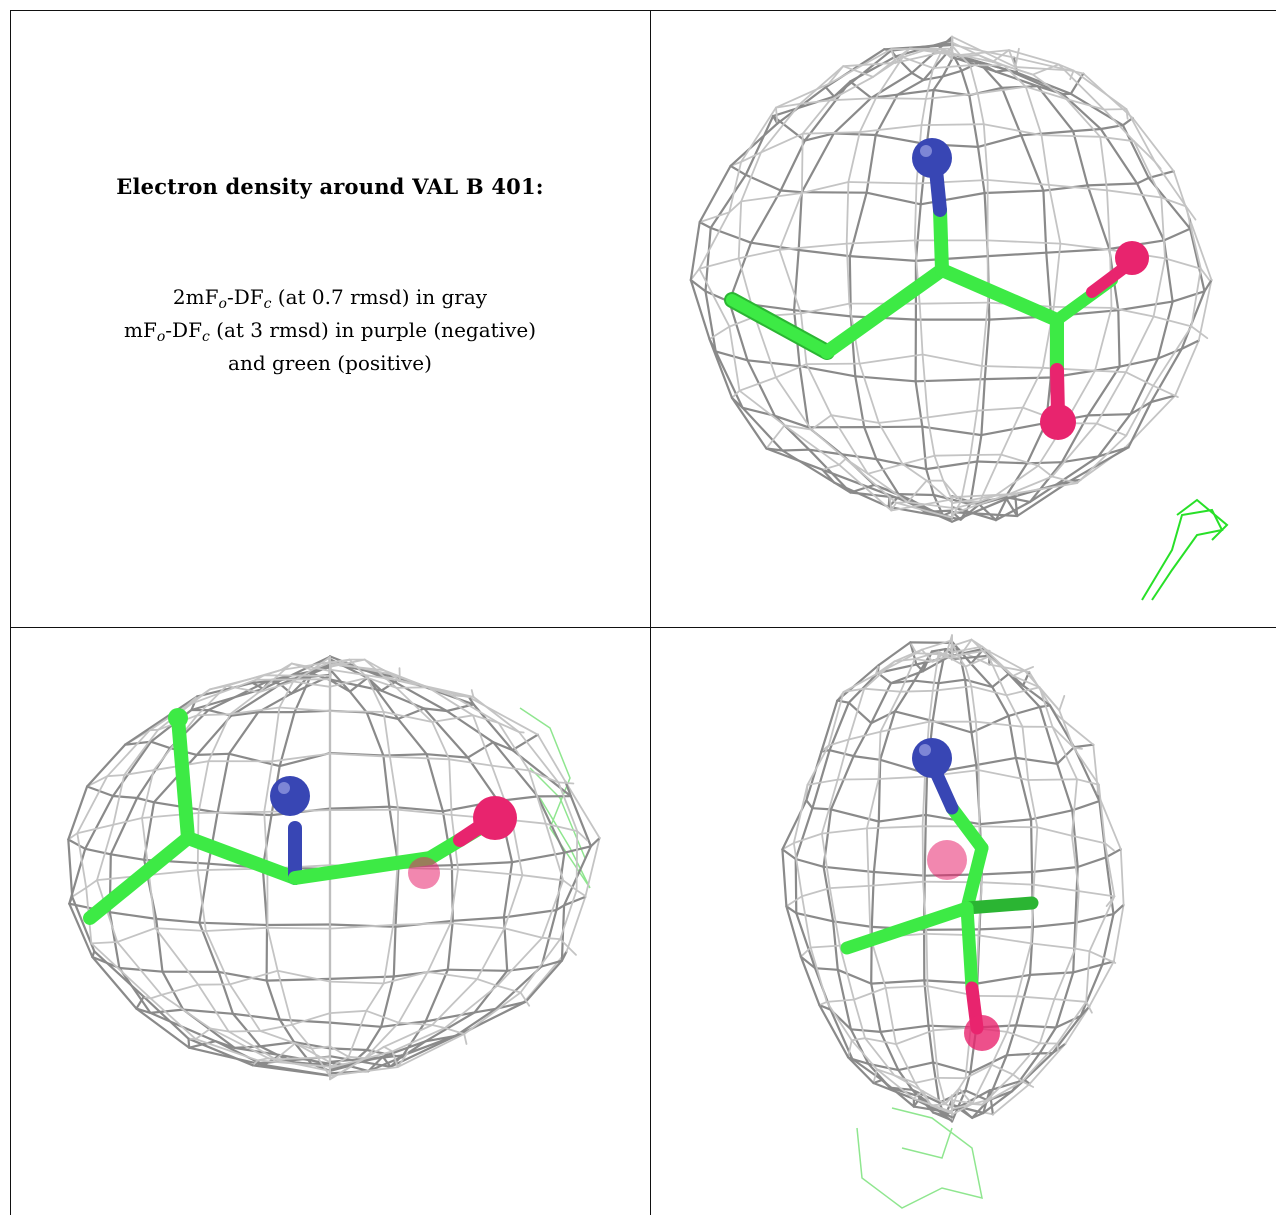 The height and width of the screenshot is (1215, 1276). I want to click on table-left-border, so click(10, 612).